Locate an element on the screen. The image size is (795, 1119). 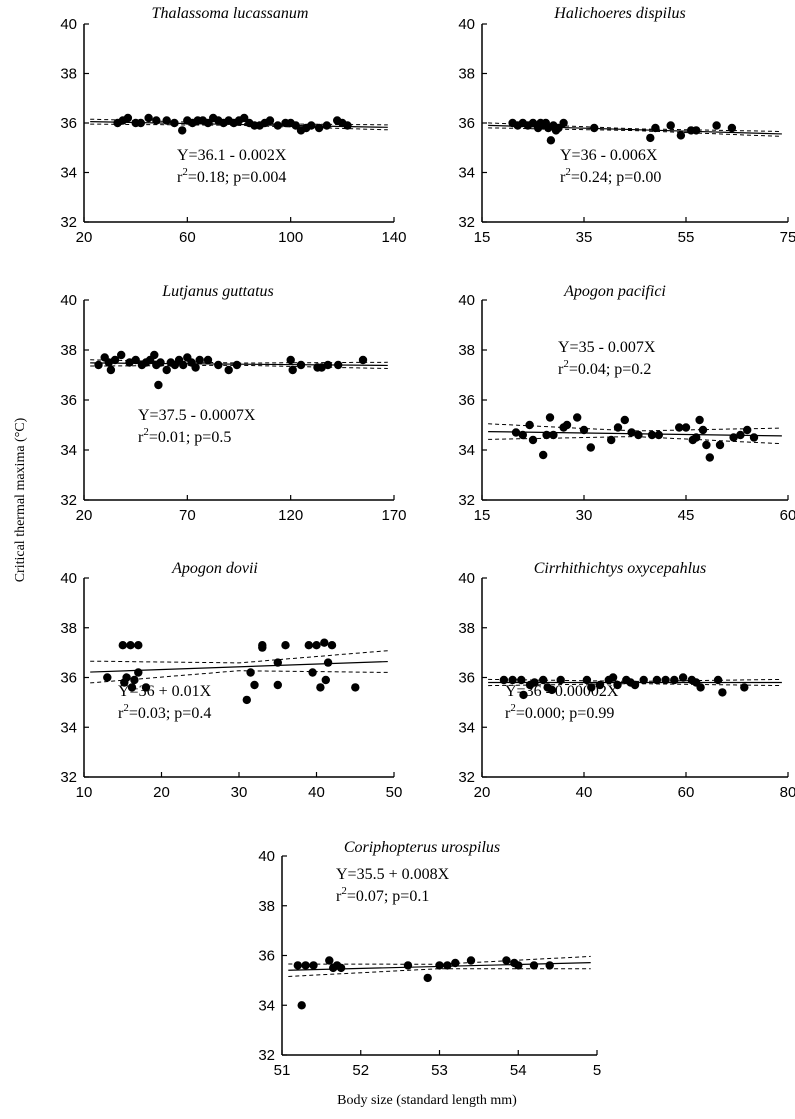
x-tick-label: 170 is located at coordinates (393, 515).